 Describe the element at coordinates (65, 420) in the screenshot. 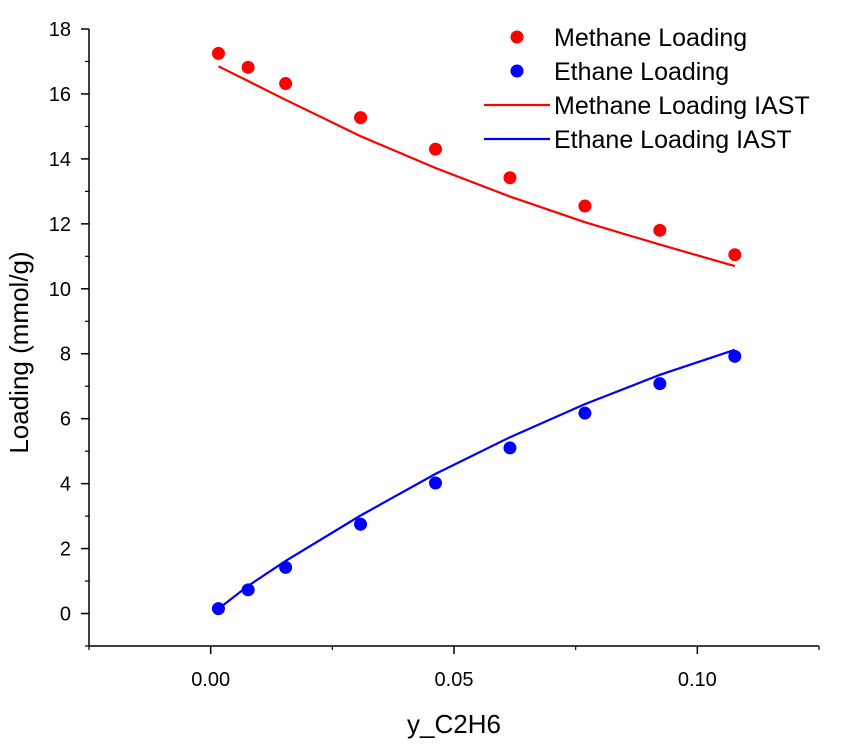

I see `y-tick-label: 6` at that location.